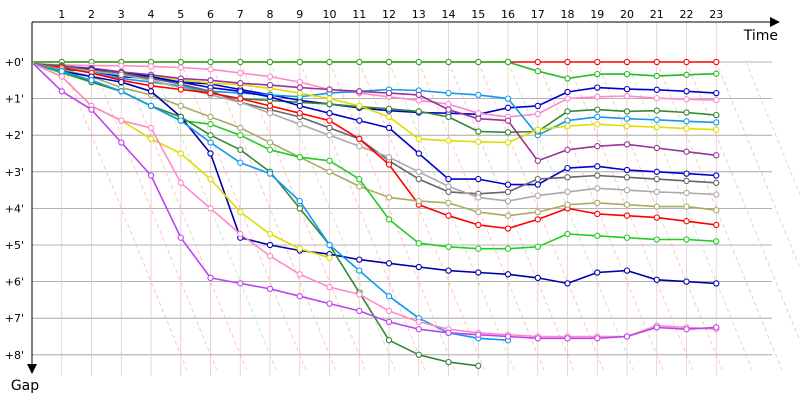  Describe the element at coordinates (14, 62) in the screenshot. I see `y-tick-label: +0'` at that location.